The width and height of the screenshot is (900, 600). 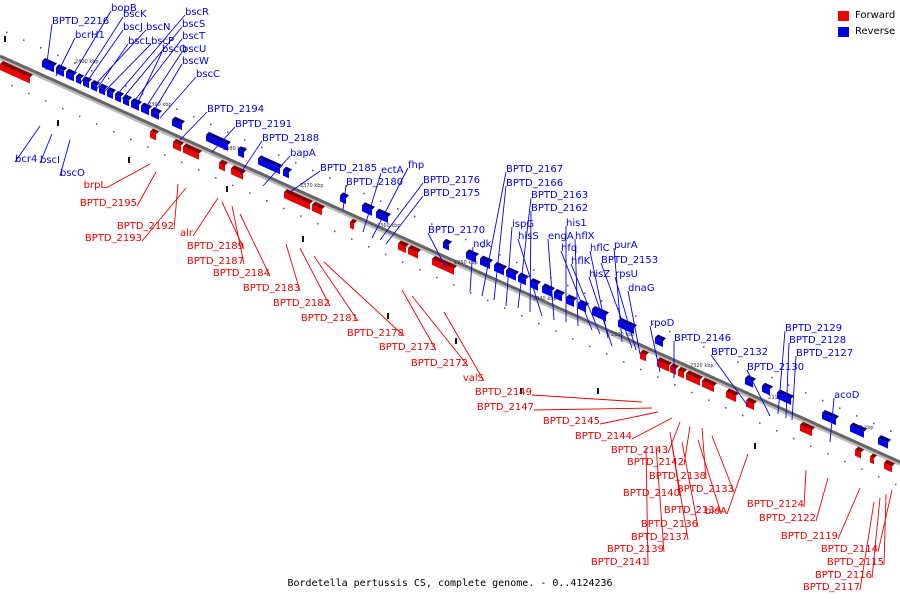 I want to click on kbp-tick-label: 2340 kbp, so click(x=545, y=299).